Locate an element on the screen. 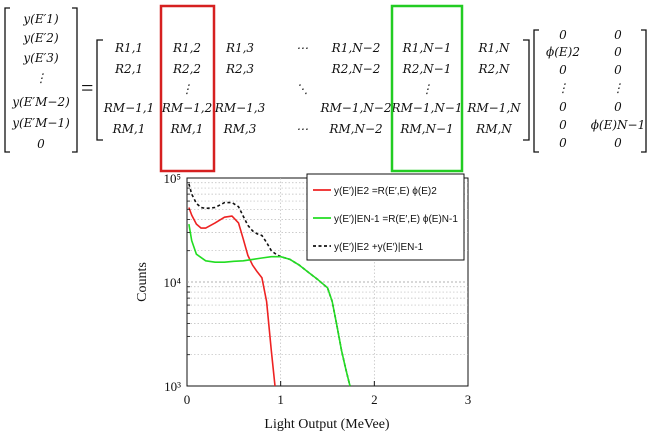 This screenshot has height=435, width=648. column-2-highlight-box is located at coordinates (187, 88).